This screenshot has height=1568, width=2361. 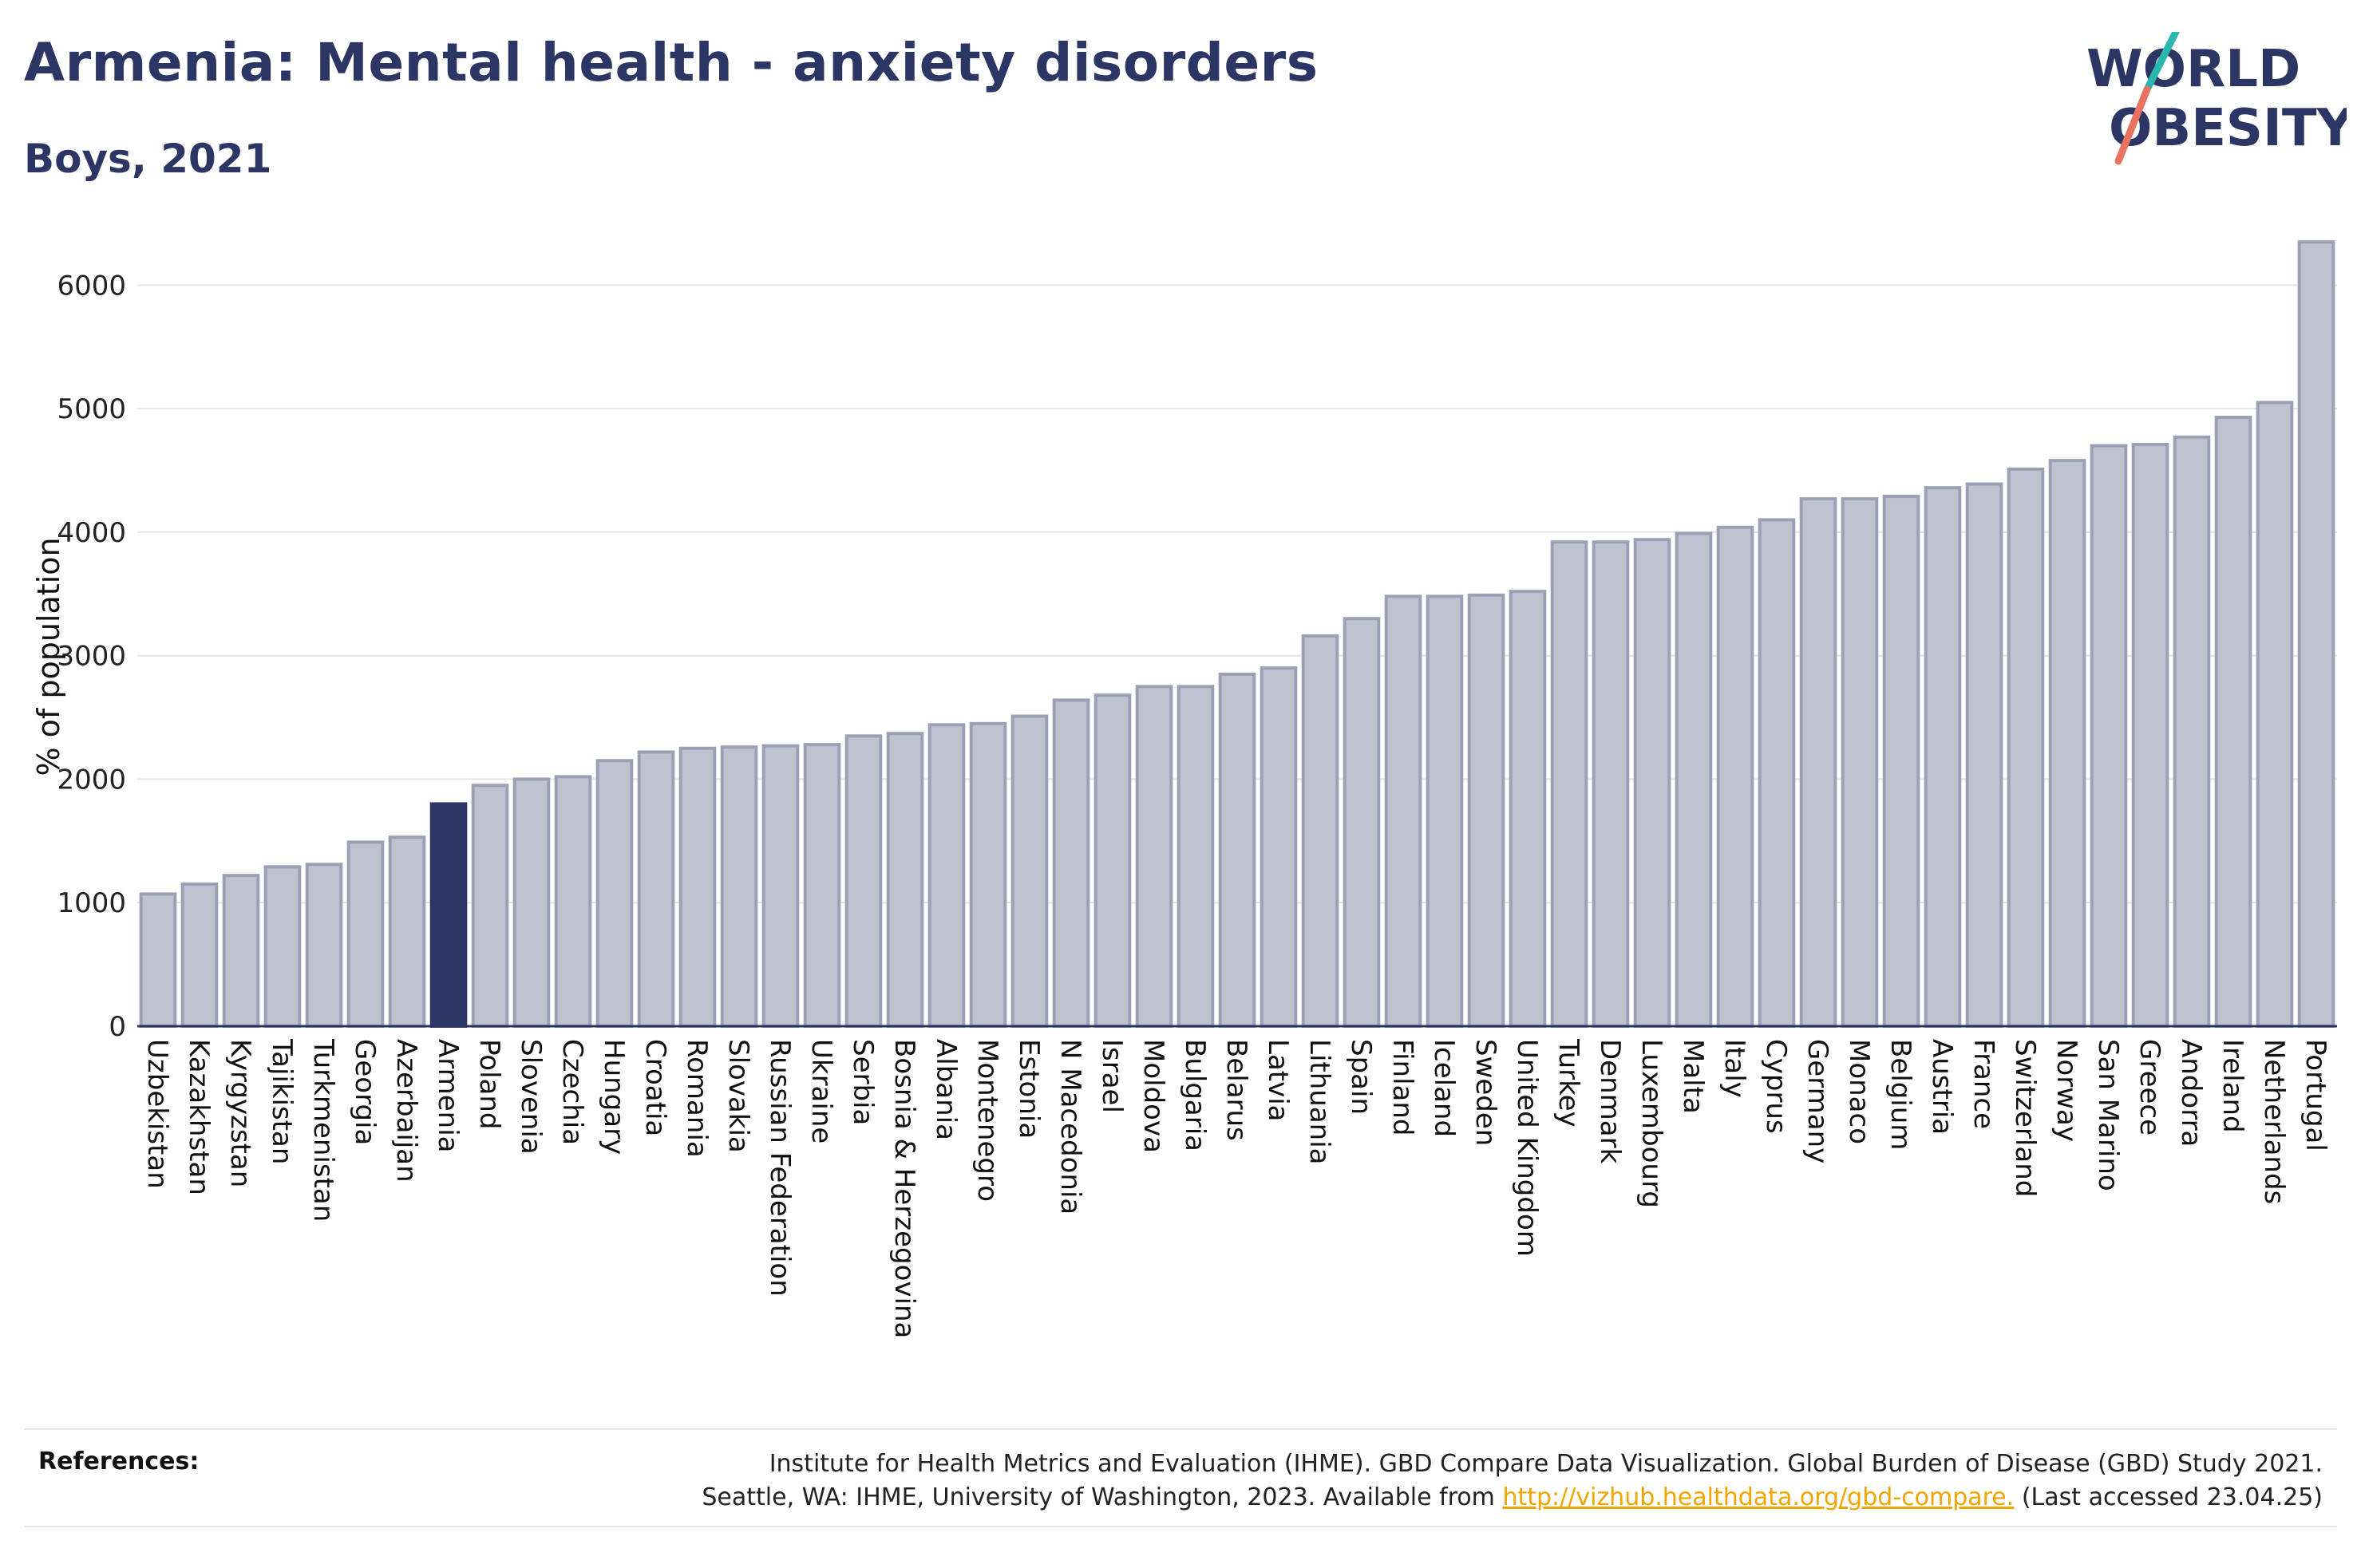 What do you see at coordinates (1153, 1096) in the screenshot?
I see `x-tick-label: Moldova` at bounding box center [1153, 1096].